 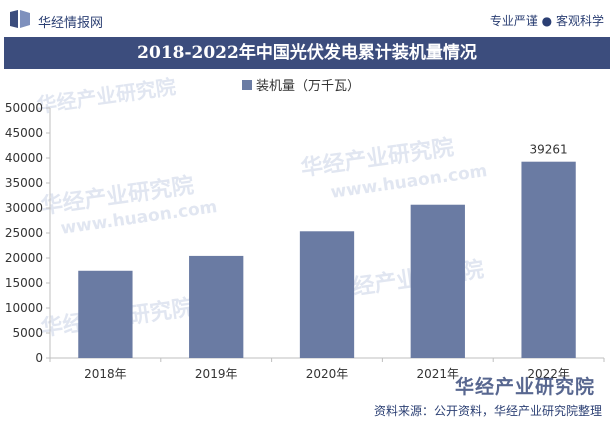 I want to click on legend-swatch, so click(x=247, y=85).